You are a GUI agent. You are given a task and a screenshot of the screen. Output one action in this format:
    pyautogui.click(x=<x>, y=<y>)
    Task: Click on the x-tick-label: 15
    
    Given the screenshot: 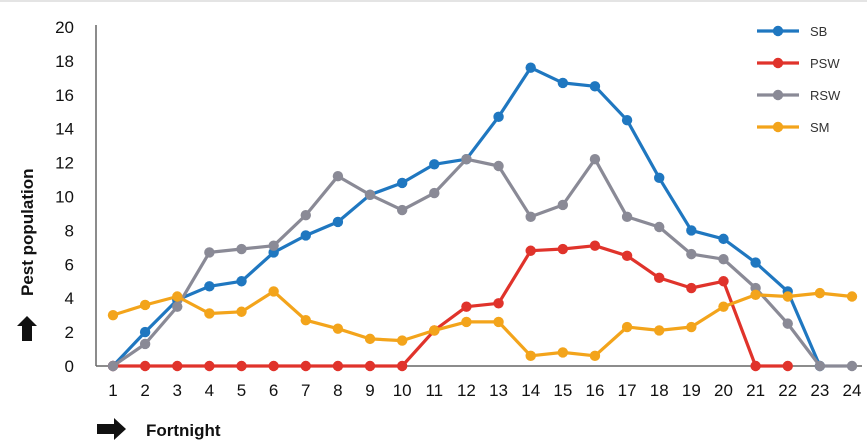 What is the action you would take?
    pyautogui.click(x=562, y=390)
    